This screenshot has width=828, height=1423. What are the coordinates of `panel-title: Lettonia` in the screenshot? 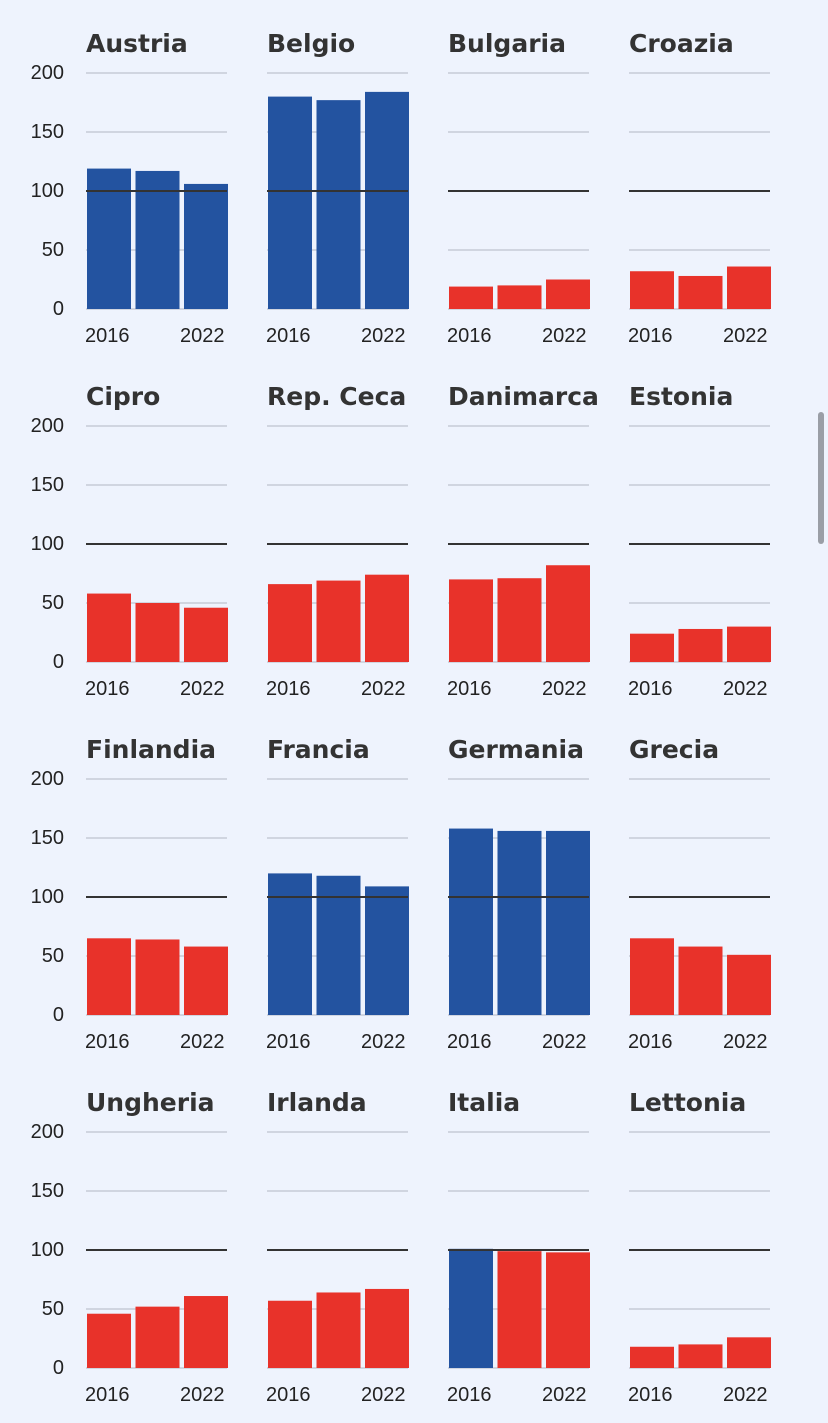 It's located at (688, 1102).